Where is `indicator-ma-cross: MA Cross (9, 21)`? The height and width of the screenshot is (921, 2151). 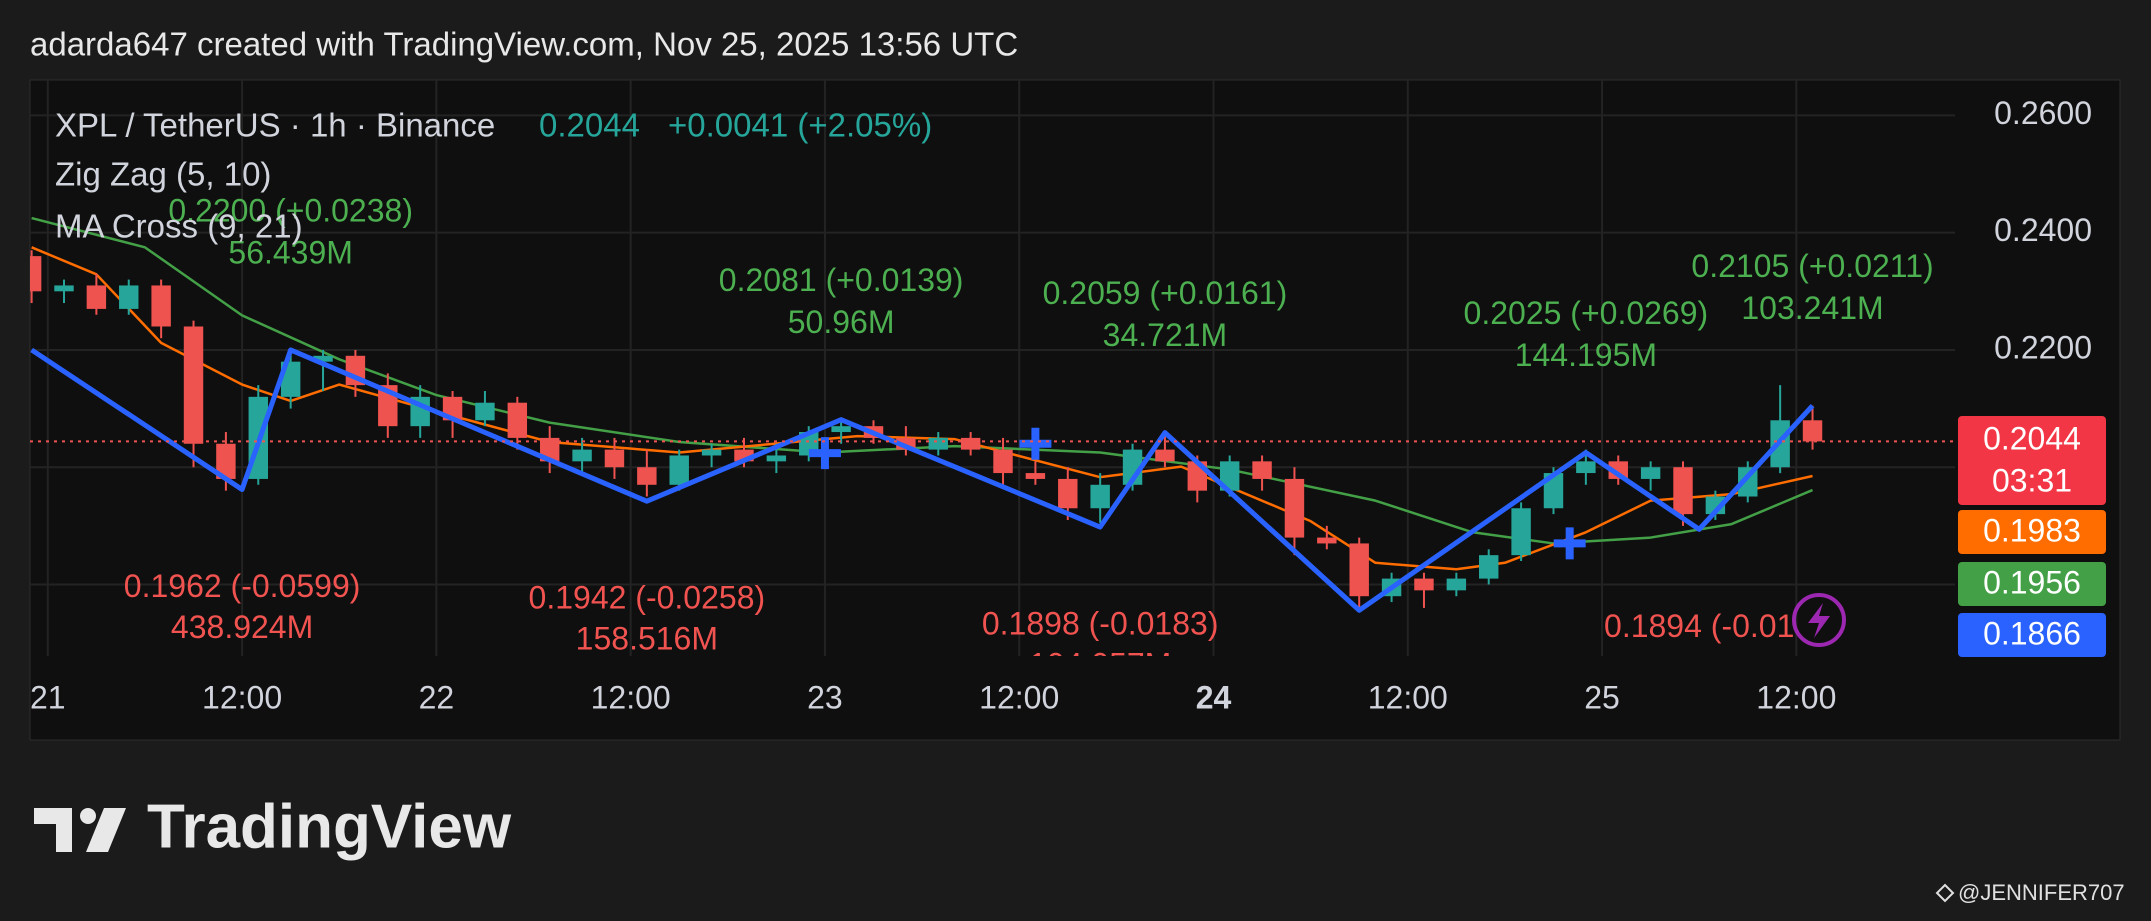
indicator-ma-cross: MA Cross (9, 21) is located at coordinates (179, 226).